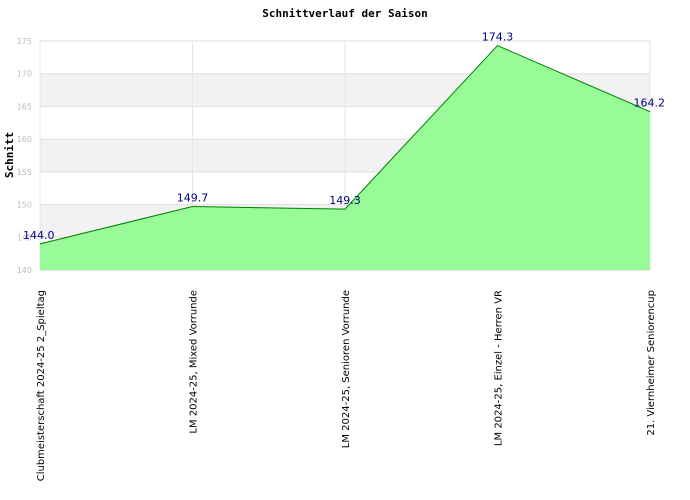 The height and width of the screenshot is (500, 690). I want to click on y-tick-label: 165, so click(24, 106).